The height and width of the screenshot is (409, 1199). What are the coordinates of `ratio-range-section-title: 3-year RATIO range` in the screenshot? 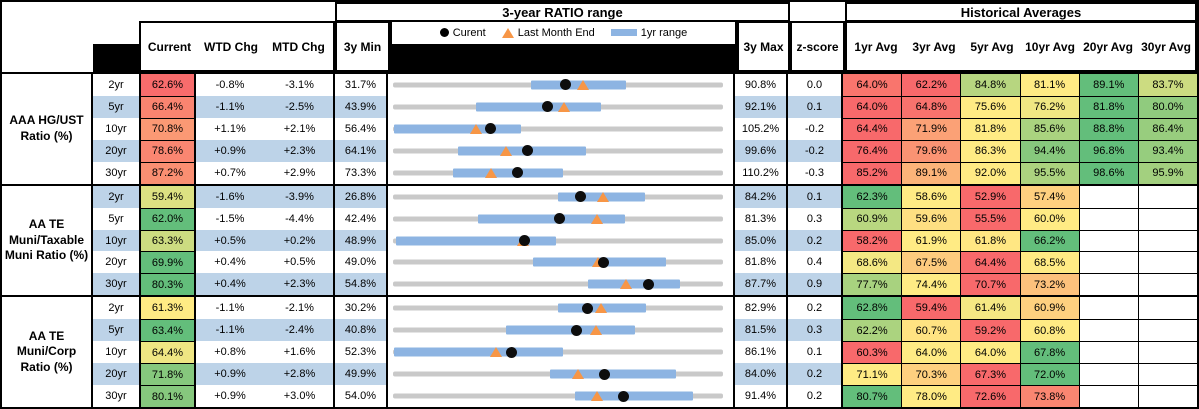 It's located at (562, 12).